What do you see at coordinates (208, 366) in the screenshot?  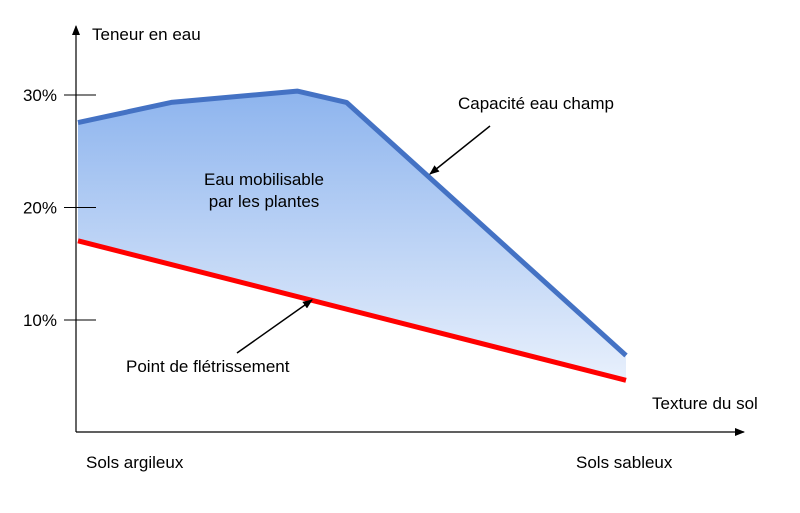 I see `annotation-point-de-fletrissement: Point de flétrissement` at bounding box center [208, 366].